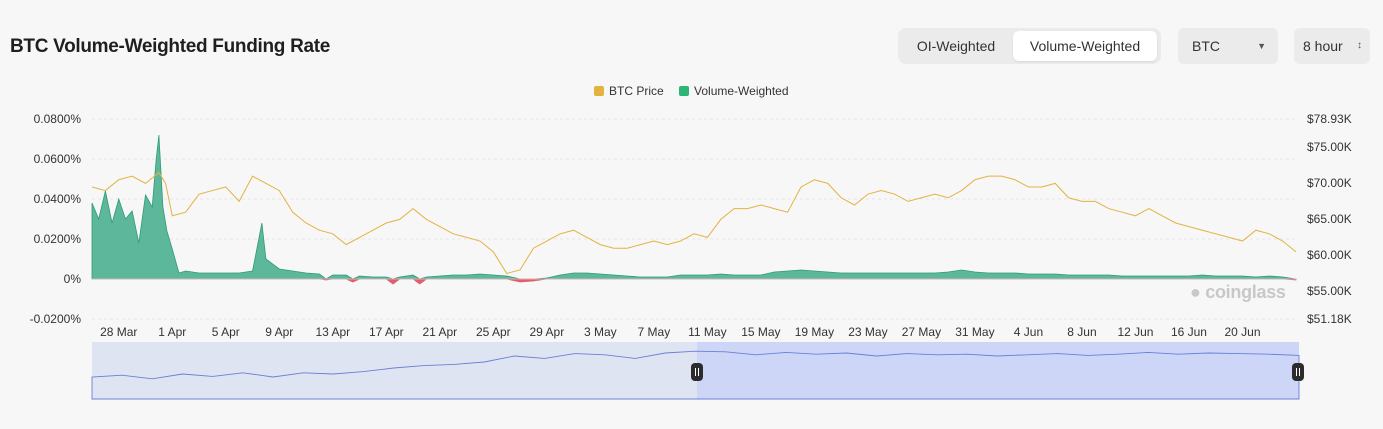 Image resolution: width=1383 pixels, height=429 pixels. Describe the element at coordinates (1028, 332) in the screenshot. I see `x-axis-tick-label: 4 Jun` at that location.